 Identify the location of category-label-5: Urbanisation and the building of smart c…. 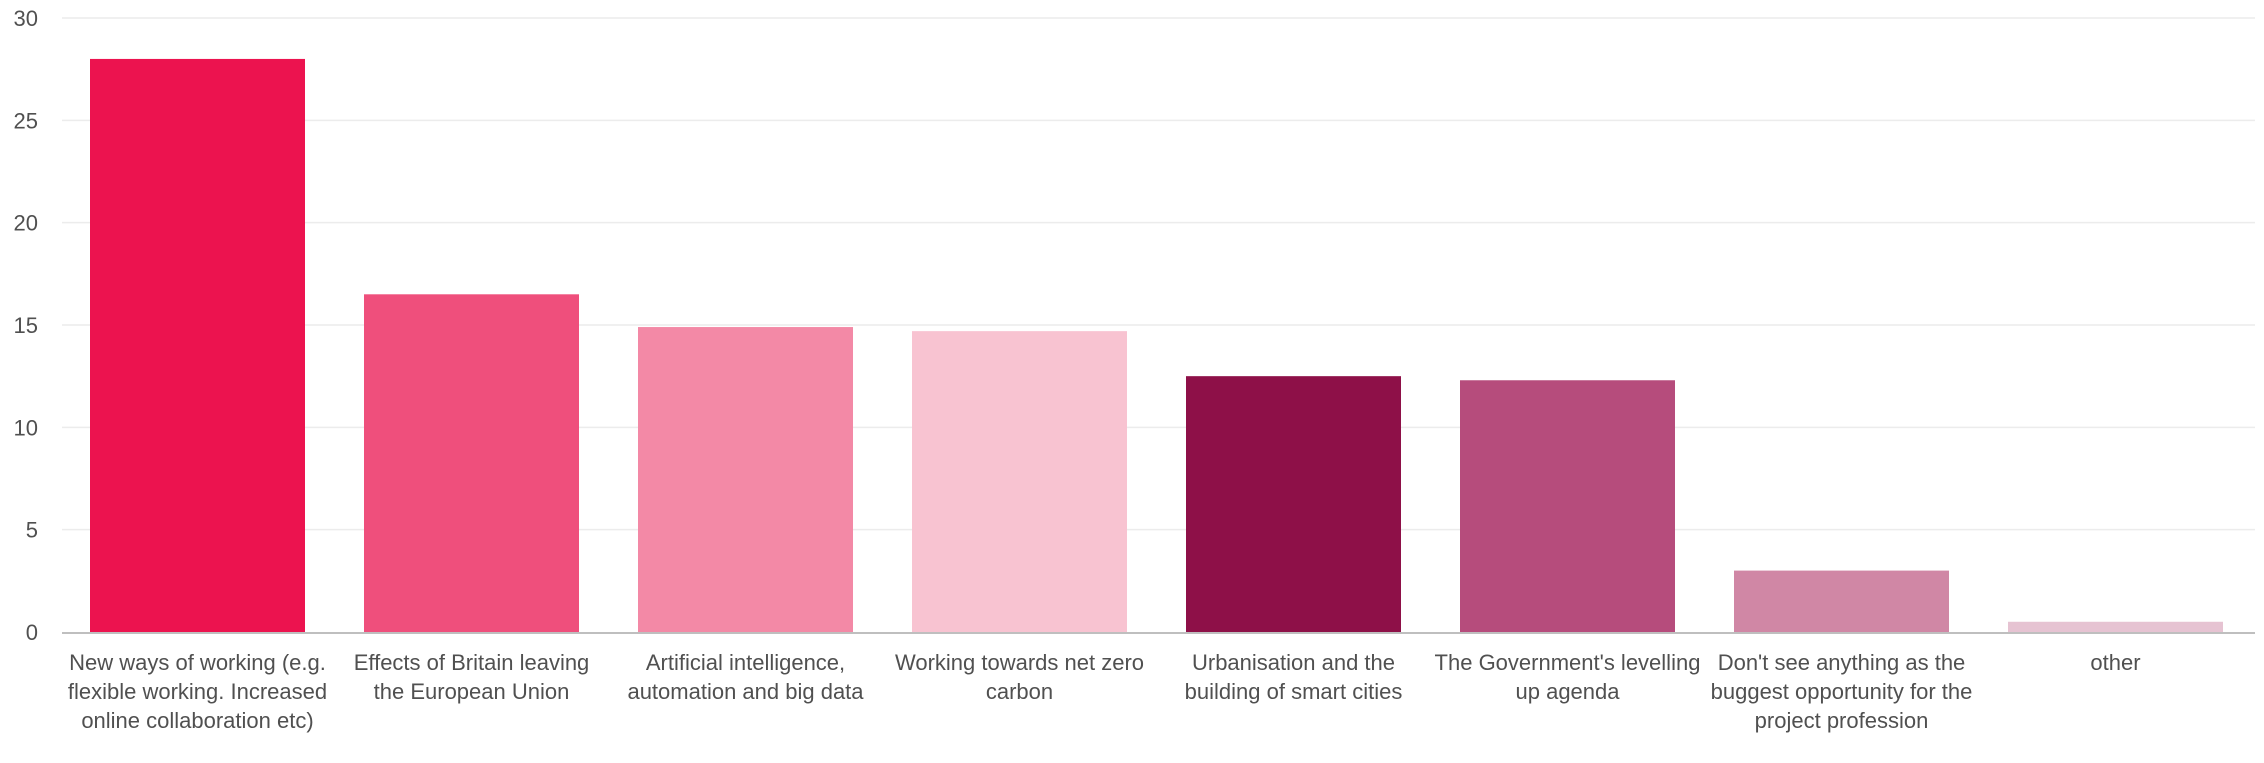
(1293, 677).